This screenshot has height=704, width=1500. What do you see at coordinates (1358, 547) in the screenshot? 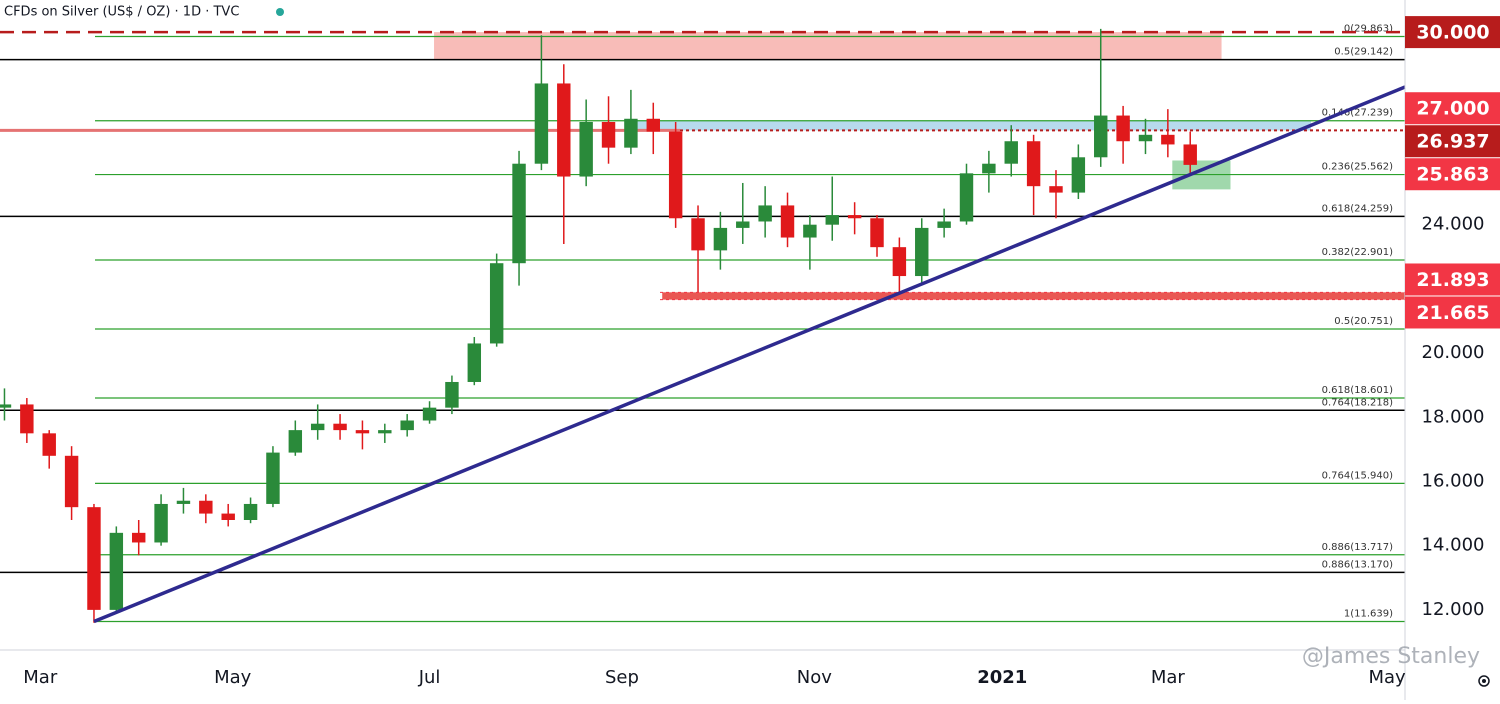
I see `fib-label: 0.886(13.717)` at bounding box center [1358, 547].